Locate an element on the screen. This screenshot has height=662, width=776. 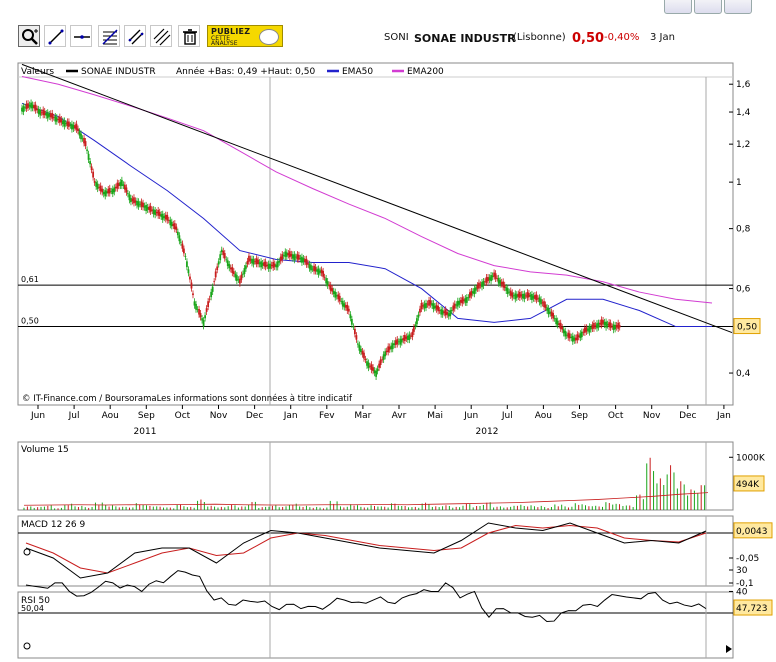
price-change: -0,40% is located at coordinates (622, 37).